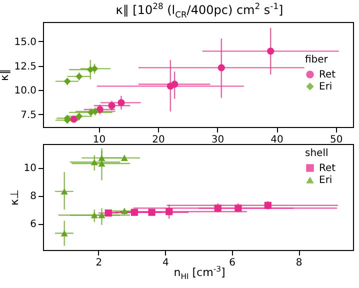 Image resolution: width=359 pixels, height=288 pixels. Describe the element at coordinates (200, 10) in the screenshot. I see `chart-title: κ∥ [10$^{28}$ (l$_{CR}$/400pc) cm$^{2}$ s$^{-1}$]` at that location.